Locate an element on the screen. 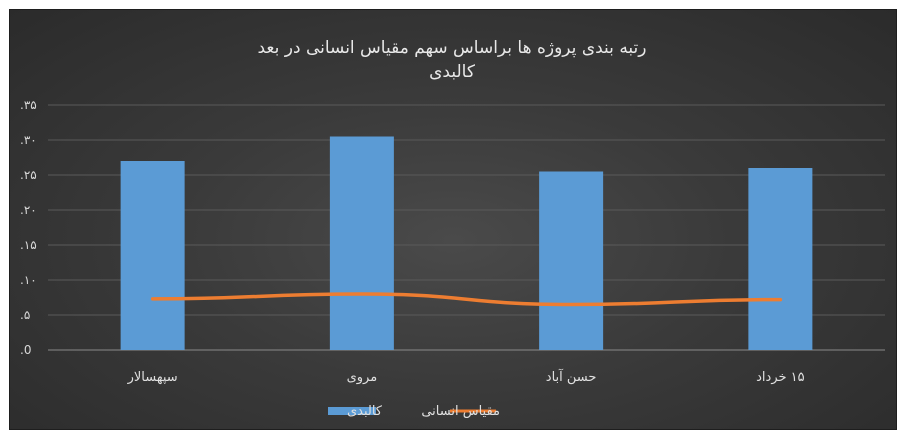 Image resolution: width=904 pixels, height=437 pixels. y-tick-label: .۳۵ is located at coordinates (28, 105).